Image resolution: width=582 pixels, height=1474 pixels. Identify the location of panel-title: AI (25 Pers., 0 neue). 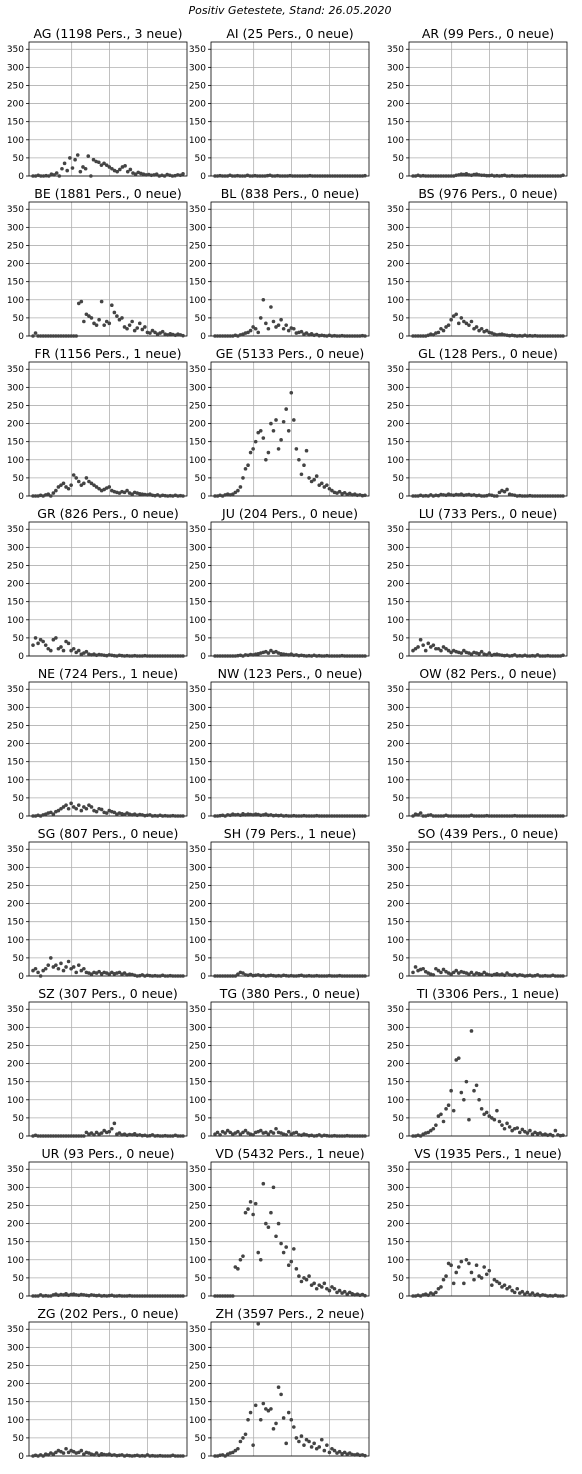
(289, 33).